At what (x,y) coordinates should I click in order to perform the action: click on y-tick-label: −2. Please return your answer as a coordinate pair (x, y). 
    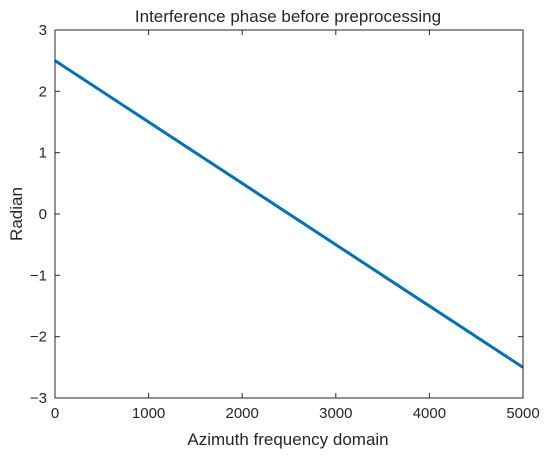
    Looking at the image, I should click on (38, 337).